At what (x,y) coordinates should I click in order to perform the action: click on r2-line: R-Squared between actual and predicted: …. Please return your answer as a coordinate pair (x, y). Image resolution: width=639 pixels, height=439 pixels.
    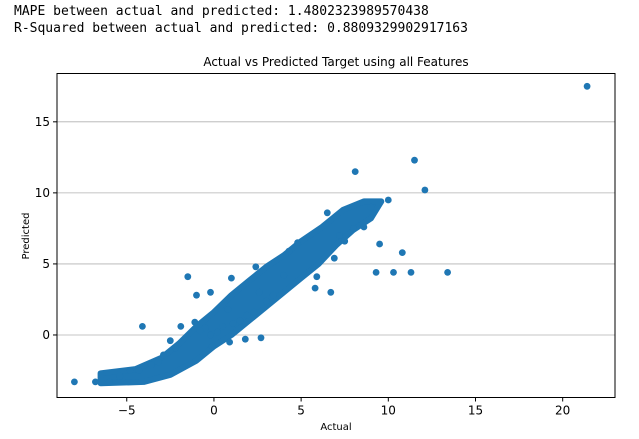
    Looking at the image, I should click on (241, 28).